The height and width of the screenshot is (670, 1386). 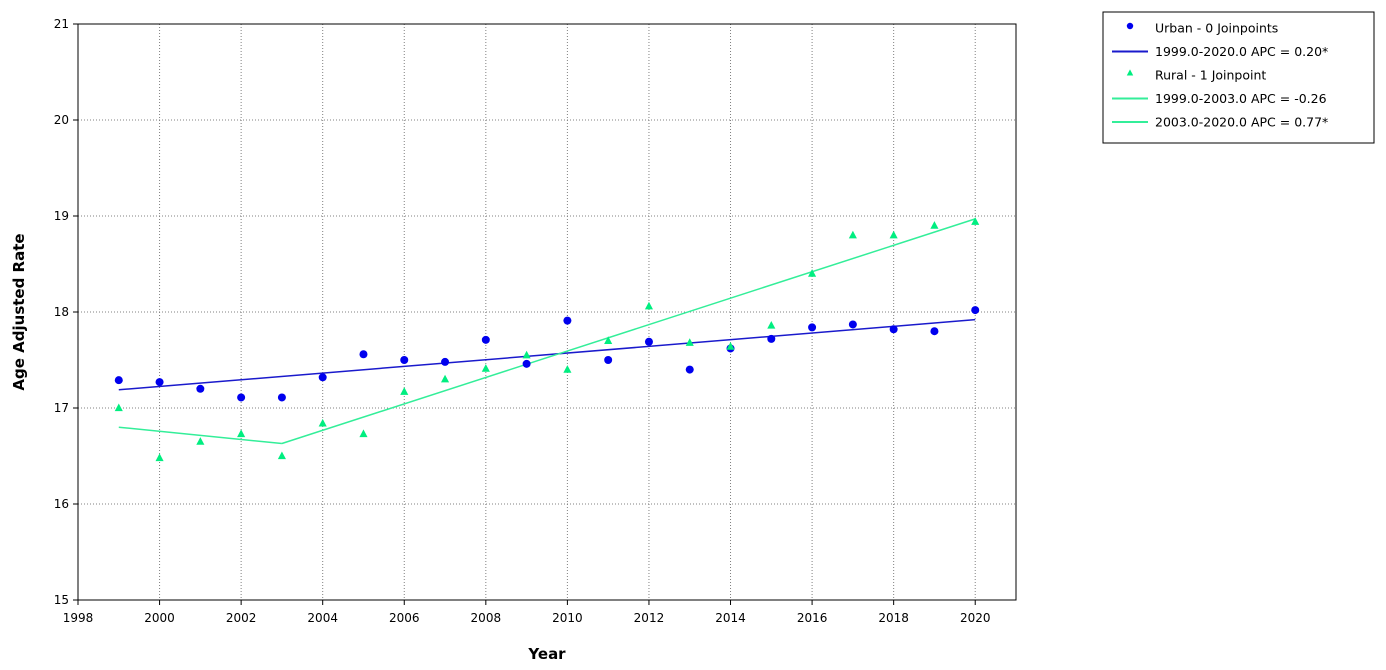 I want to click on legend-label-2: 1999.0-2020.0 APC = 0.20*, so click(x=1241, y=51).